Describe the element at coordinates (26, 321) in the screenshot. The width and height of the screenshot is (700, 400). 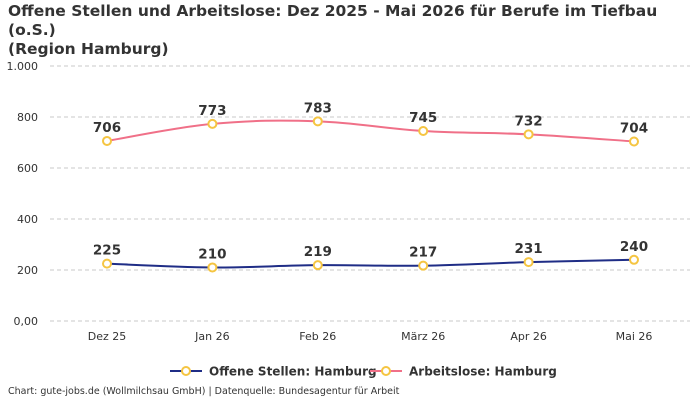
I see `y-tick-label: 0,00` at that location.